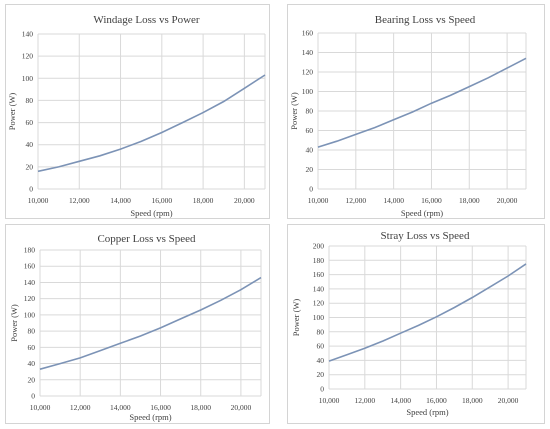  Describe the element at coordinates (319, 246) in the screenshot. I see `y-tick-label: 200` at that location.